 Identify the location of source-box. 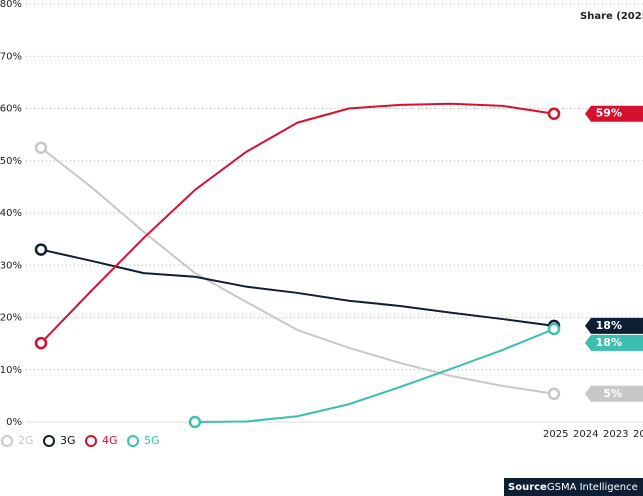
(573, 487).